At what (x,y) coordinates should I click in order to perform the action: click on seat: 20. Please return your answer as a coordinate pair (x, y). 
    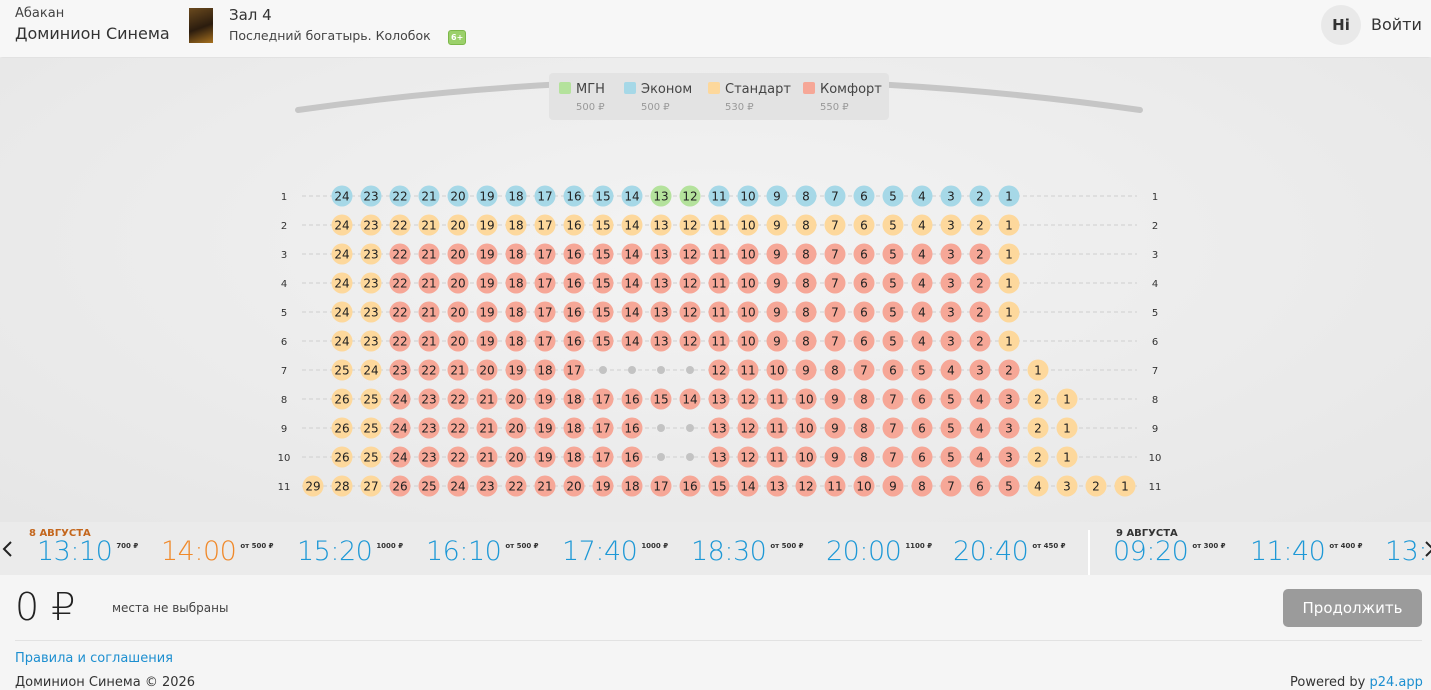
    Looking at the image, I should click on (458, 341).